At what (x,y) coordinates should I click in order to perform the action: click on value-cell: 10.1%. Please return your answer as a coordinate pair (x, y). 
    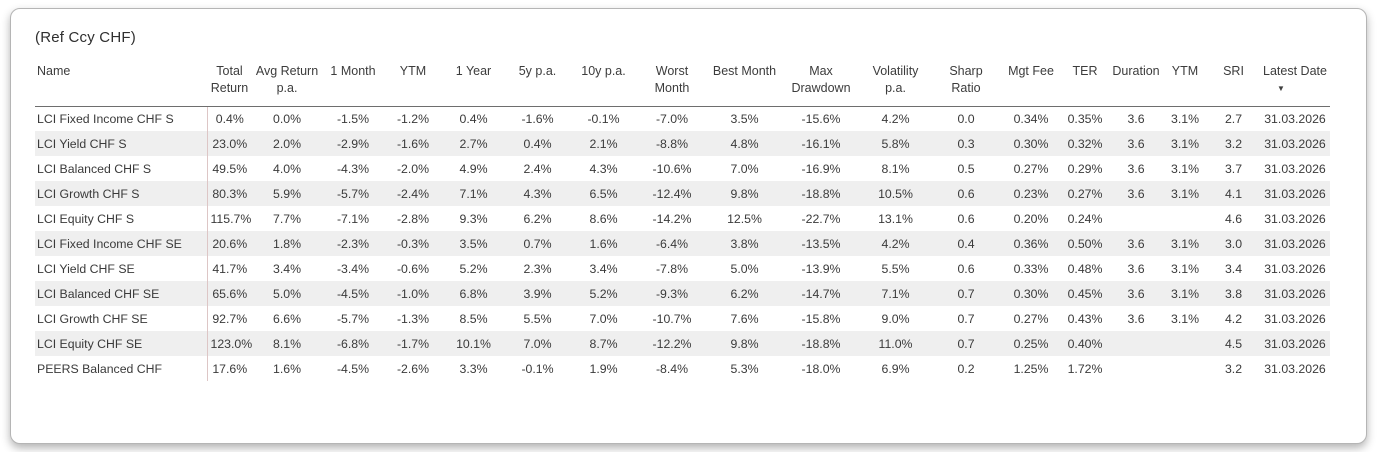
    Looking at the image, I should click on (473, 343).